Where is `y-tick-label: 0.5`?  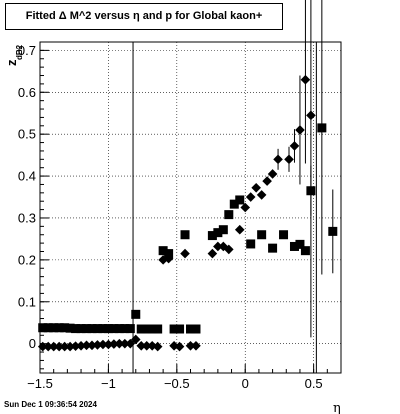 y-tick-label: 0.5 is located at coordinates (27, 134).